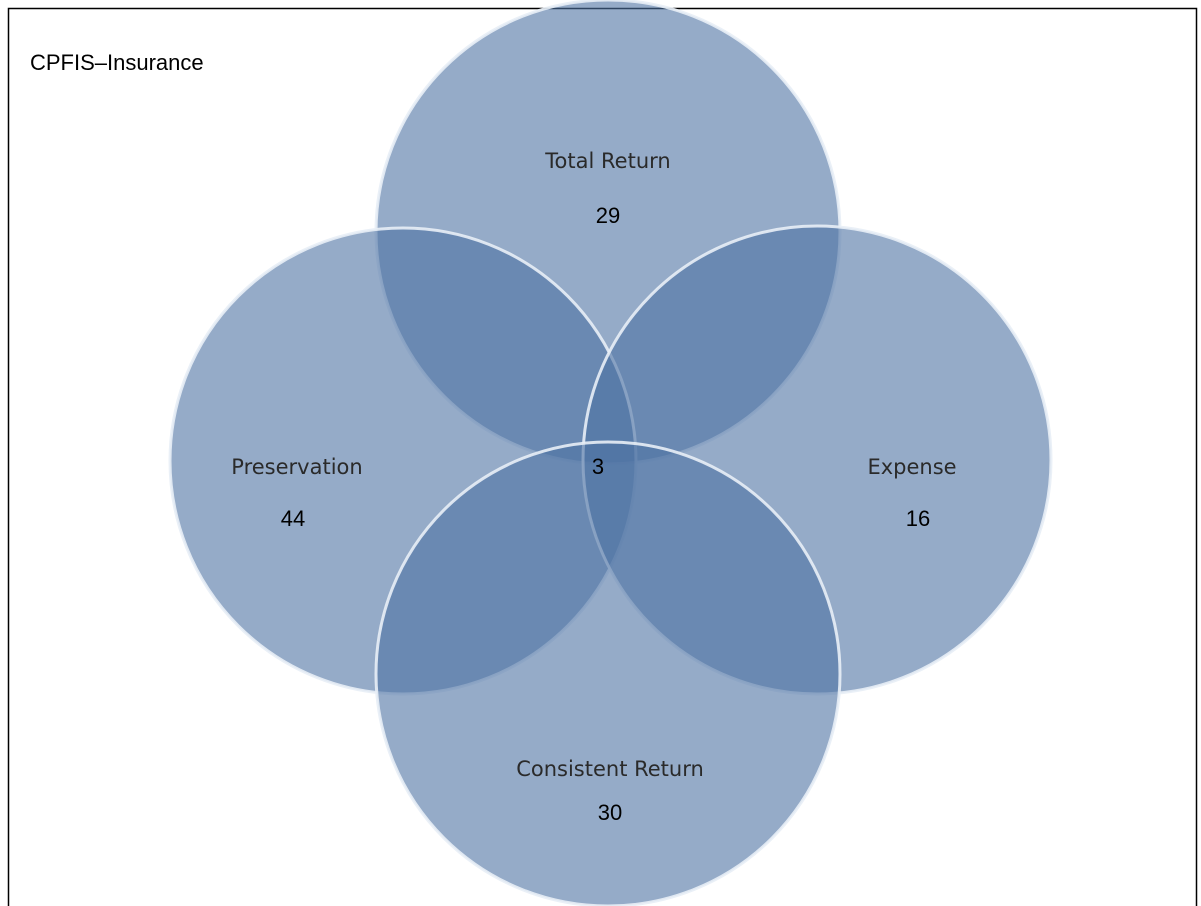  What do you see at coordinates (608, 215) in the screenshot?
I see `set-count: 29` at bounding box center [608, 215].